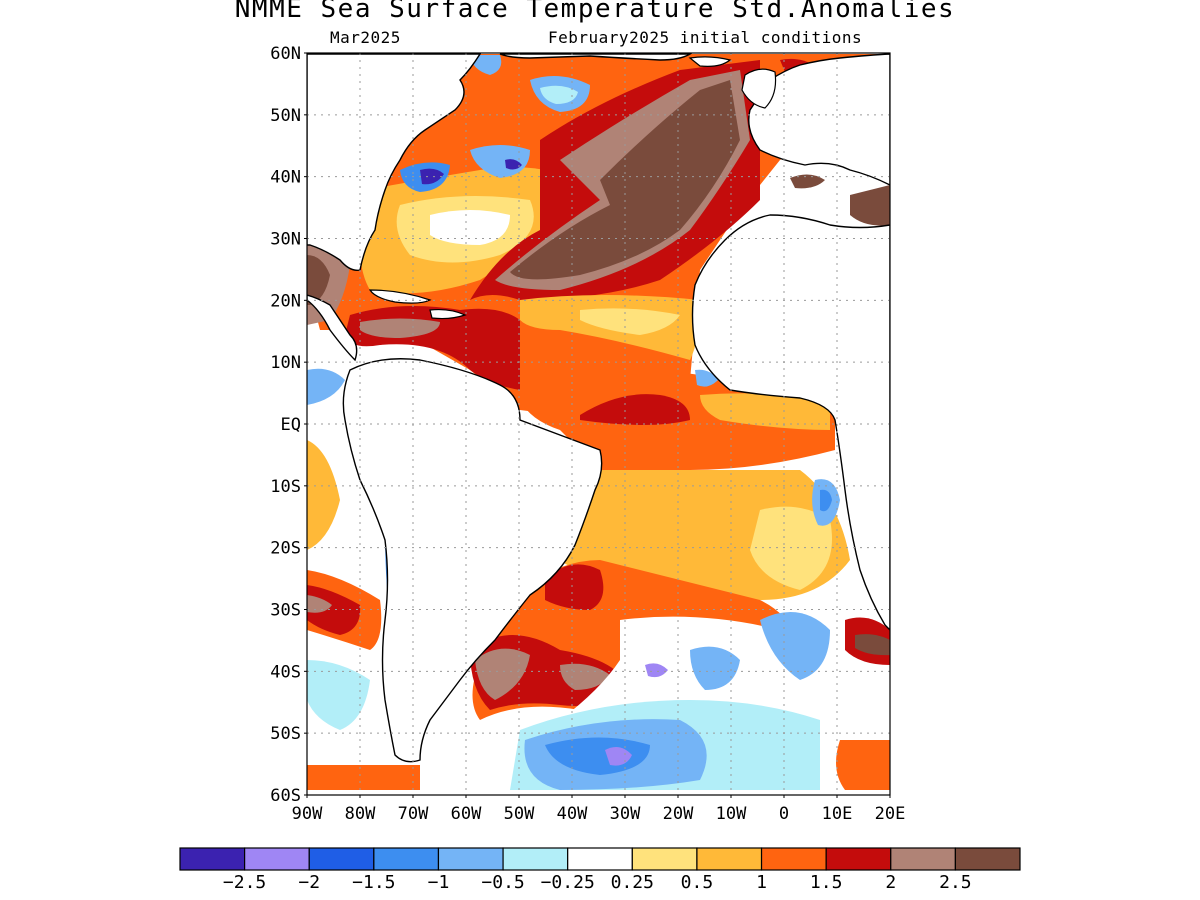 The height and width of the screenshot is (900, 1200). What do you see at coordinates (486, 65) in the screenshot?
I see `west-greenland-blue` at bounding box center [486, 65].